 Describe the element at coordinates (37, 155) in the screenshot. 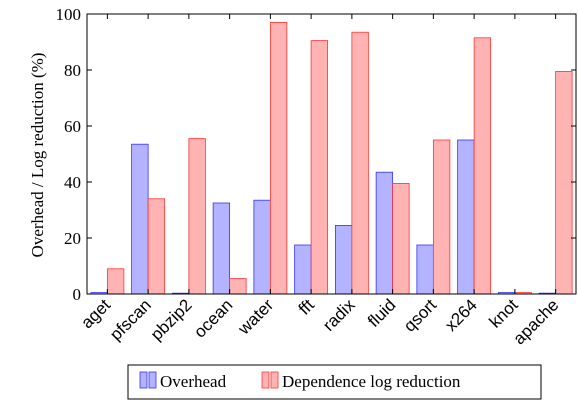

I see `y-axis-title: Overhead / Log reduction (%)` at that location.